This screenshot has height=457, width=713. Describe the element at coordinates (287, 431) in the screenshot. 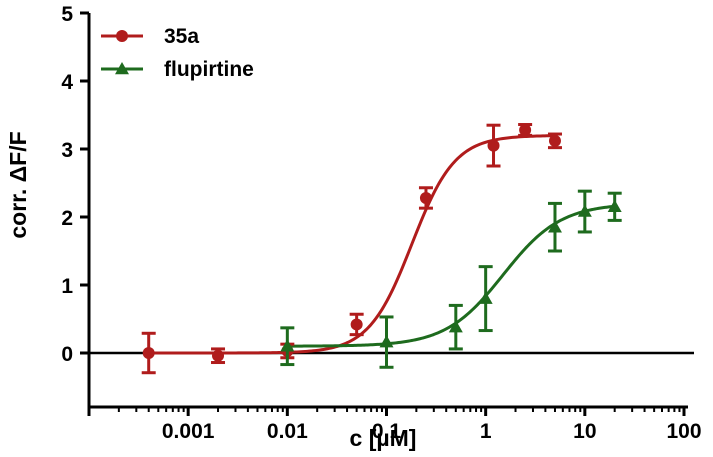

I see `x-tick-label: 0.01` at that location.